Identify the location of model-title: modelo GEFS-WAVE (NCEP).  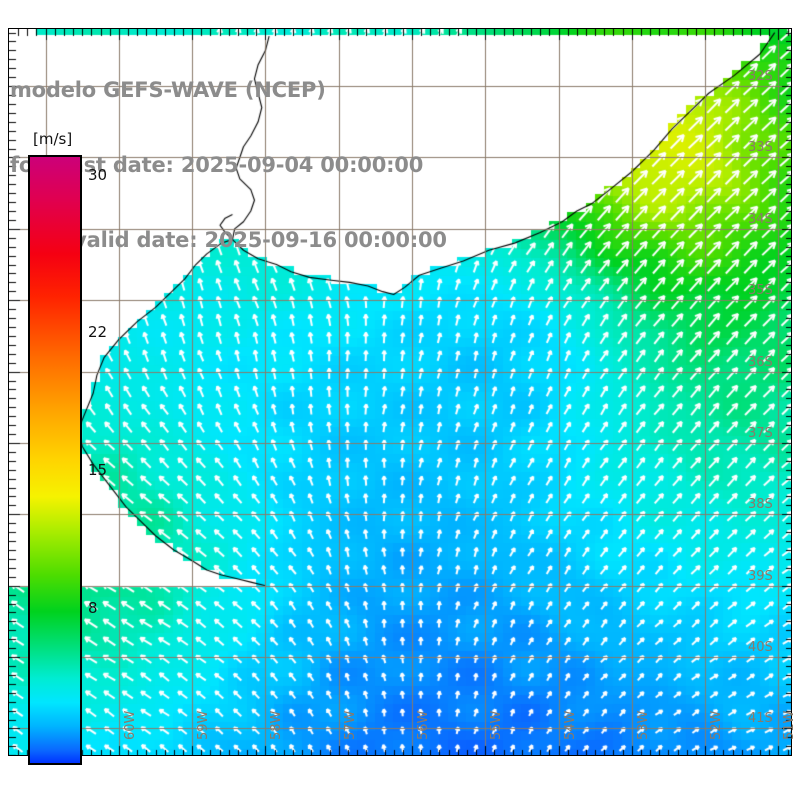
(168, 90).